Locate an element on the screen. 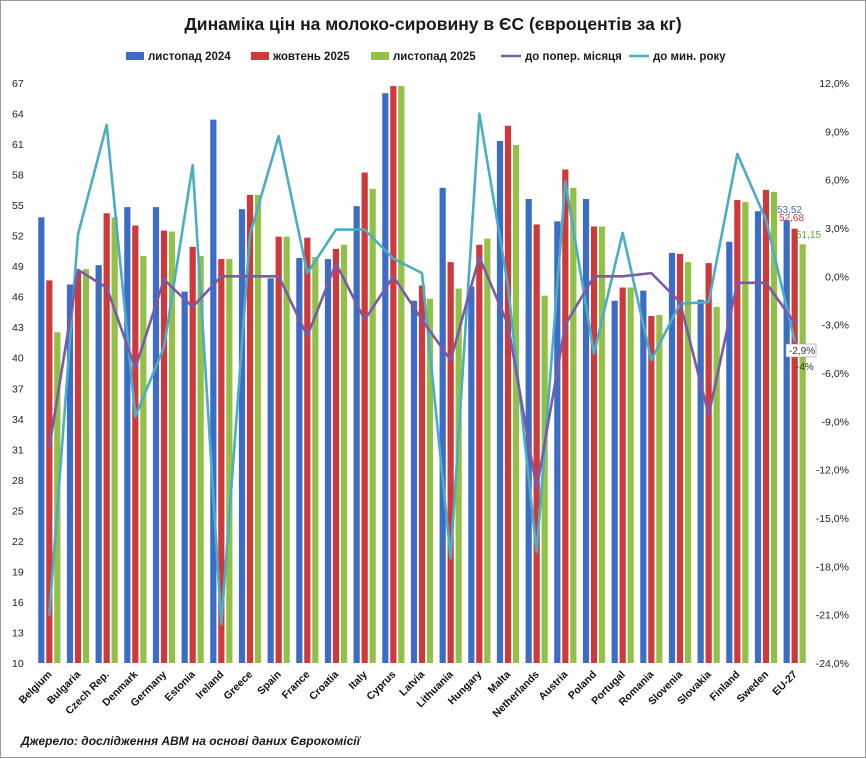  left-axis: 10 13 16 19 22 25 28 31 34 37 40 43 46 49 52 55 58 61 64 67 is located at coordinates (18, 374).